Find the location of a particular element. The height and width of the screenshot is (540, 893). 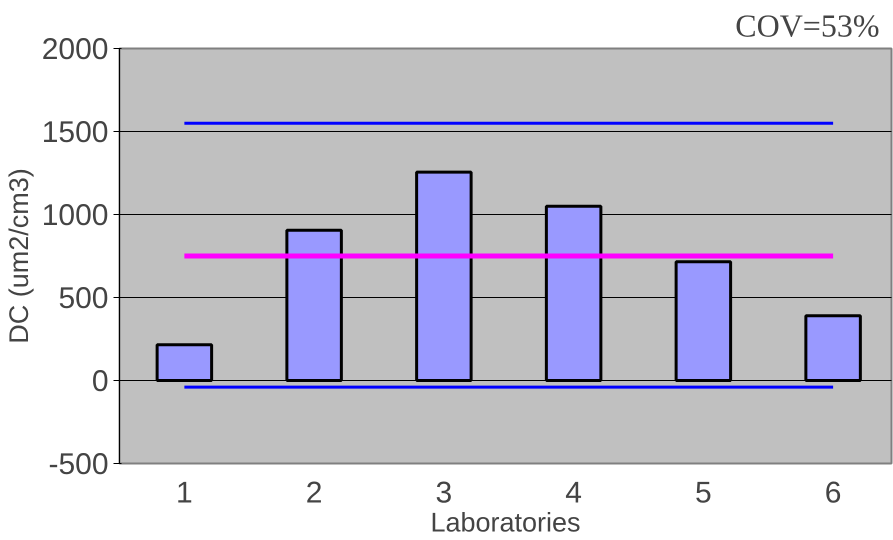

y-tick-label: -500 is located at coordinates (78, 464).